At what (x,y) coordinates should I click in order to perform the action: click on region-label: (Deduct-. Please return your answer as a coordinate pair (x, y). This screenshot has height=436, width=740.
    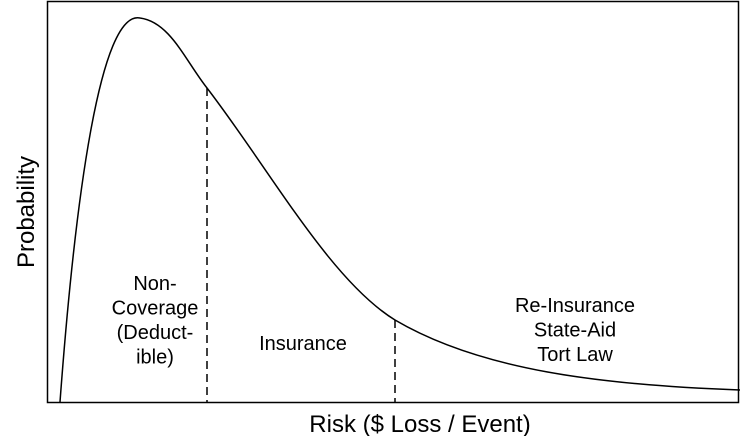
    Looking at the image, I should click on (155, 333).